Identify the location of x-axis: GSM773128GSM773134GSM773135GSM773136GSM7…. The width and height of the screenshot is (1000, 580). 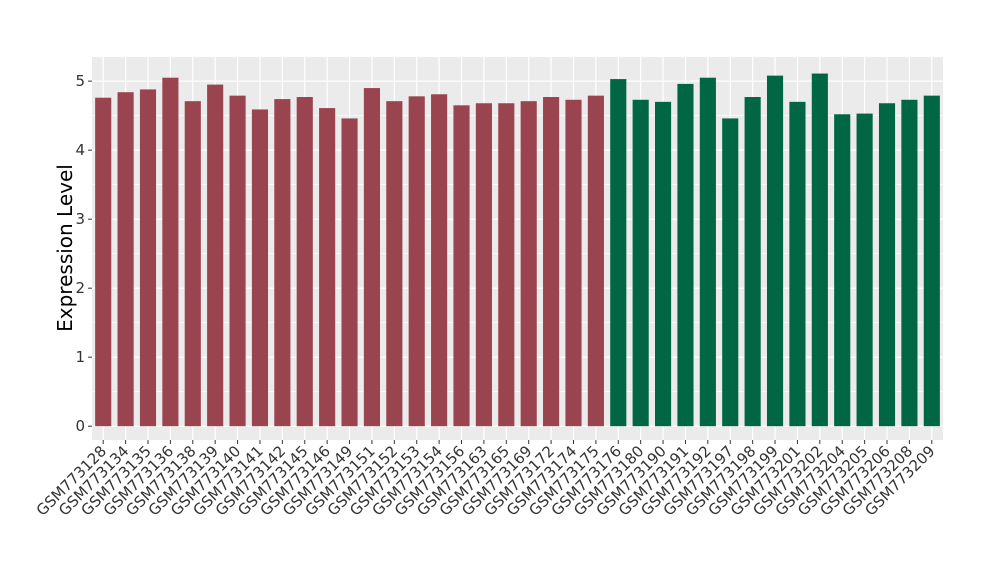
(486, 479).